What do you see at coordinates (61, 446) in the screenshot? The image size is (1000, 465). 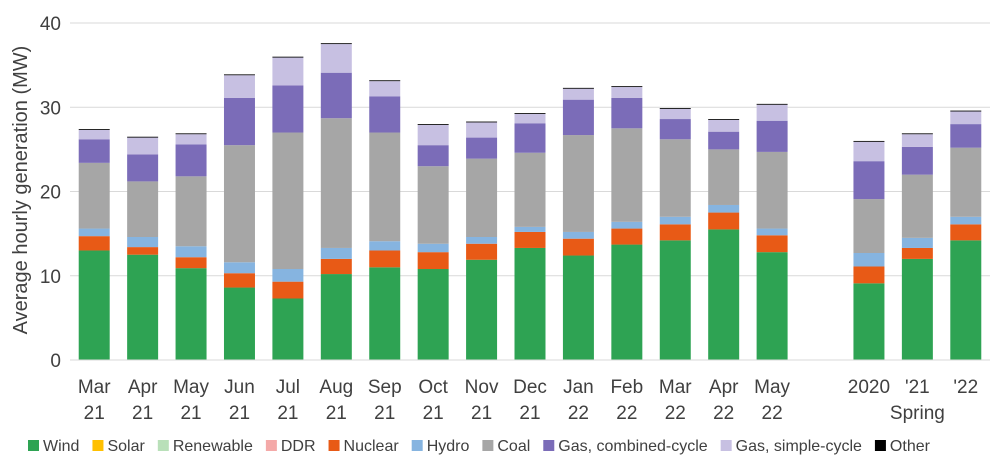 I see `legend-label-wind: Wind` at bounding box center [61, 446].